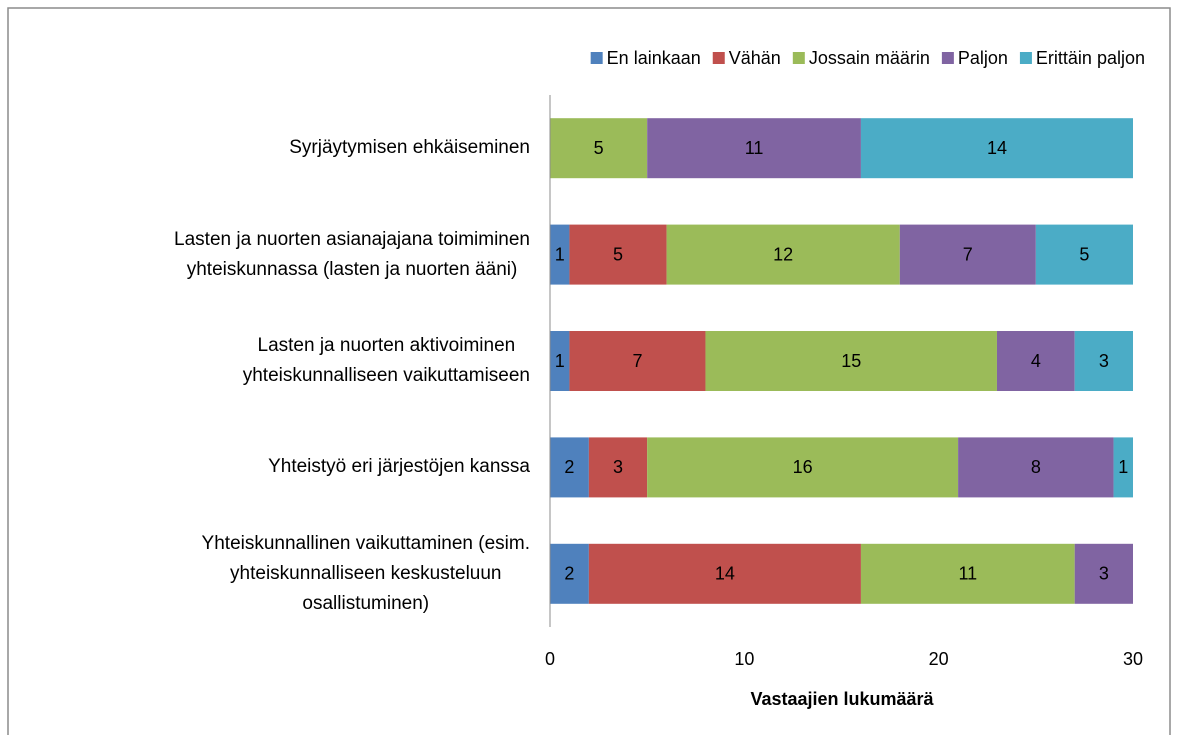 Image resolution: width=1179 pixels, height=735 pixels. I want to click on data-label: 12, so click(783, 254).